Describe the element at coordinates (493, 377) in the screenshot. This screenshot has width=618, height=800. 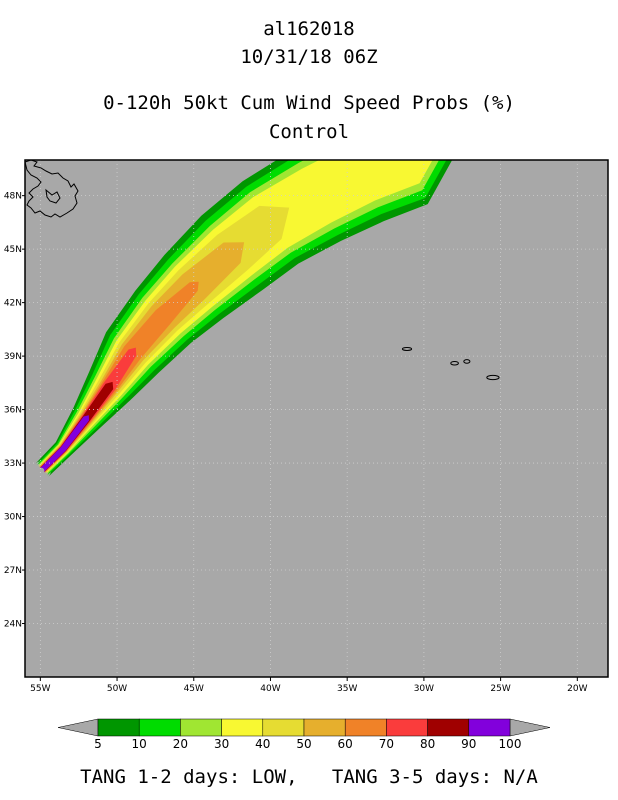
I see `island-azores-saomiguel` at that location.